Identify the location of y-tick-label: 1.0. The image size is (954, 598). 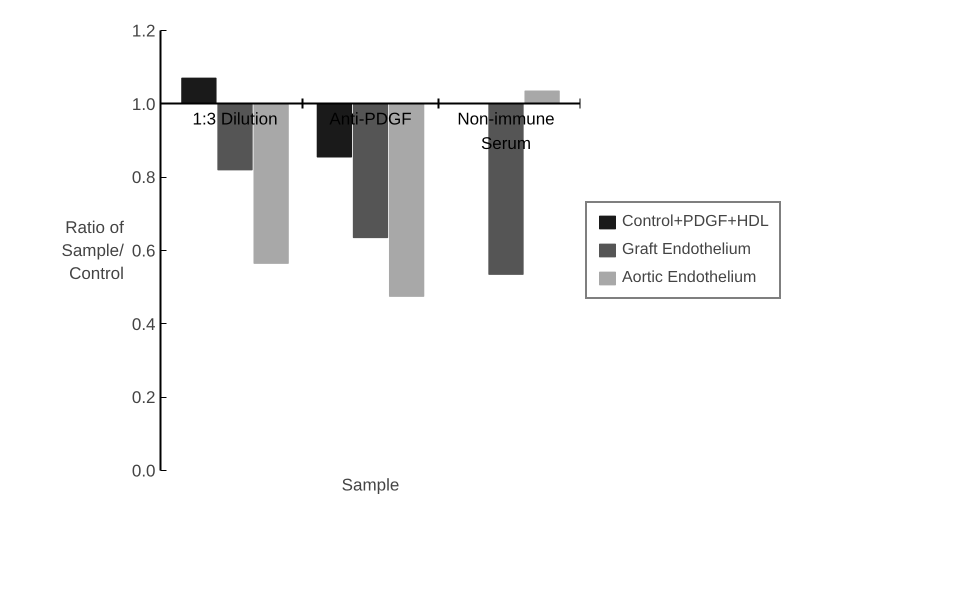
(144, 104).